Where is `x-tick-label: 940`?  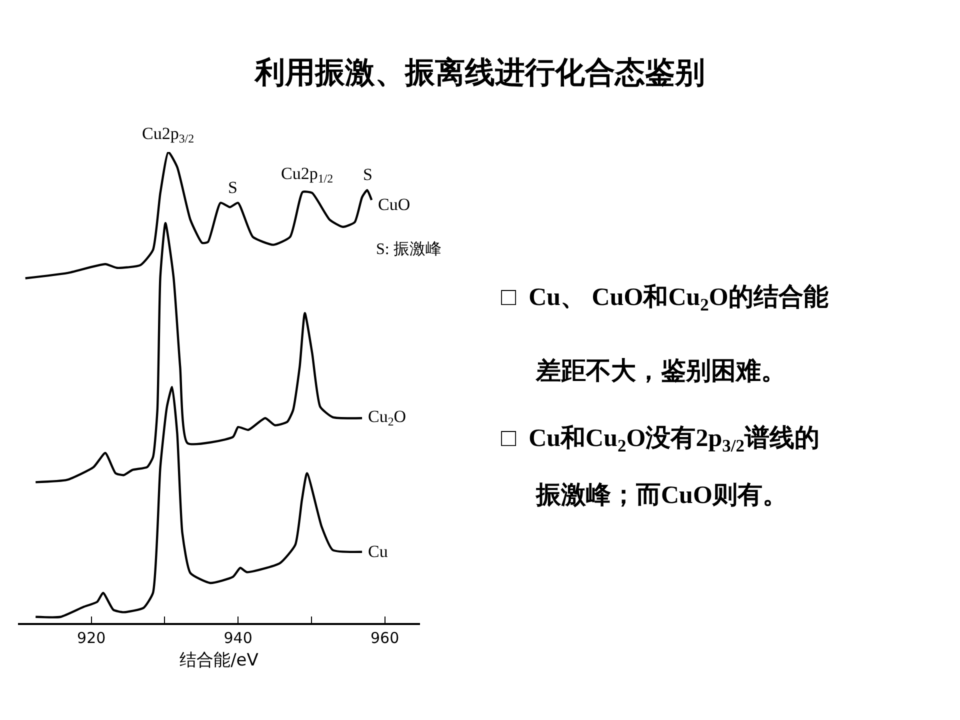 x-tick-label: 940 is located at coordinates (238, 637).